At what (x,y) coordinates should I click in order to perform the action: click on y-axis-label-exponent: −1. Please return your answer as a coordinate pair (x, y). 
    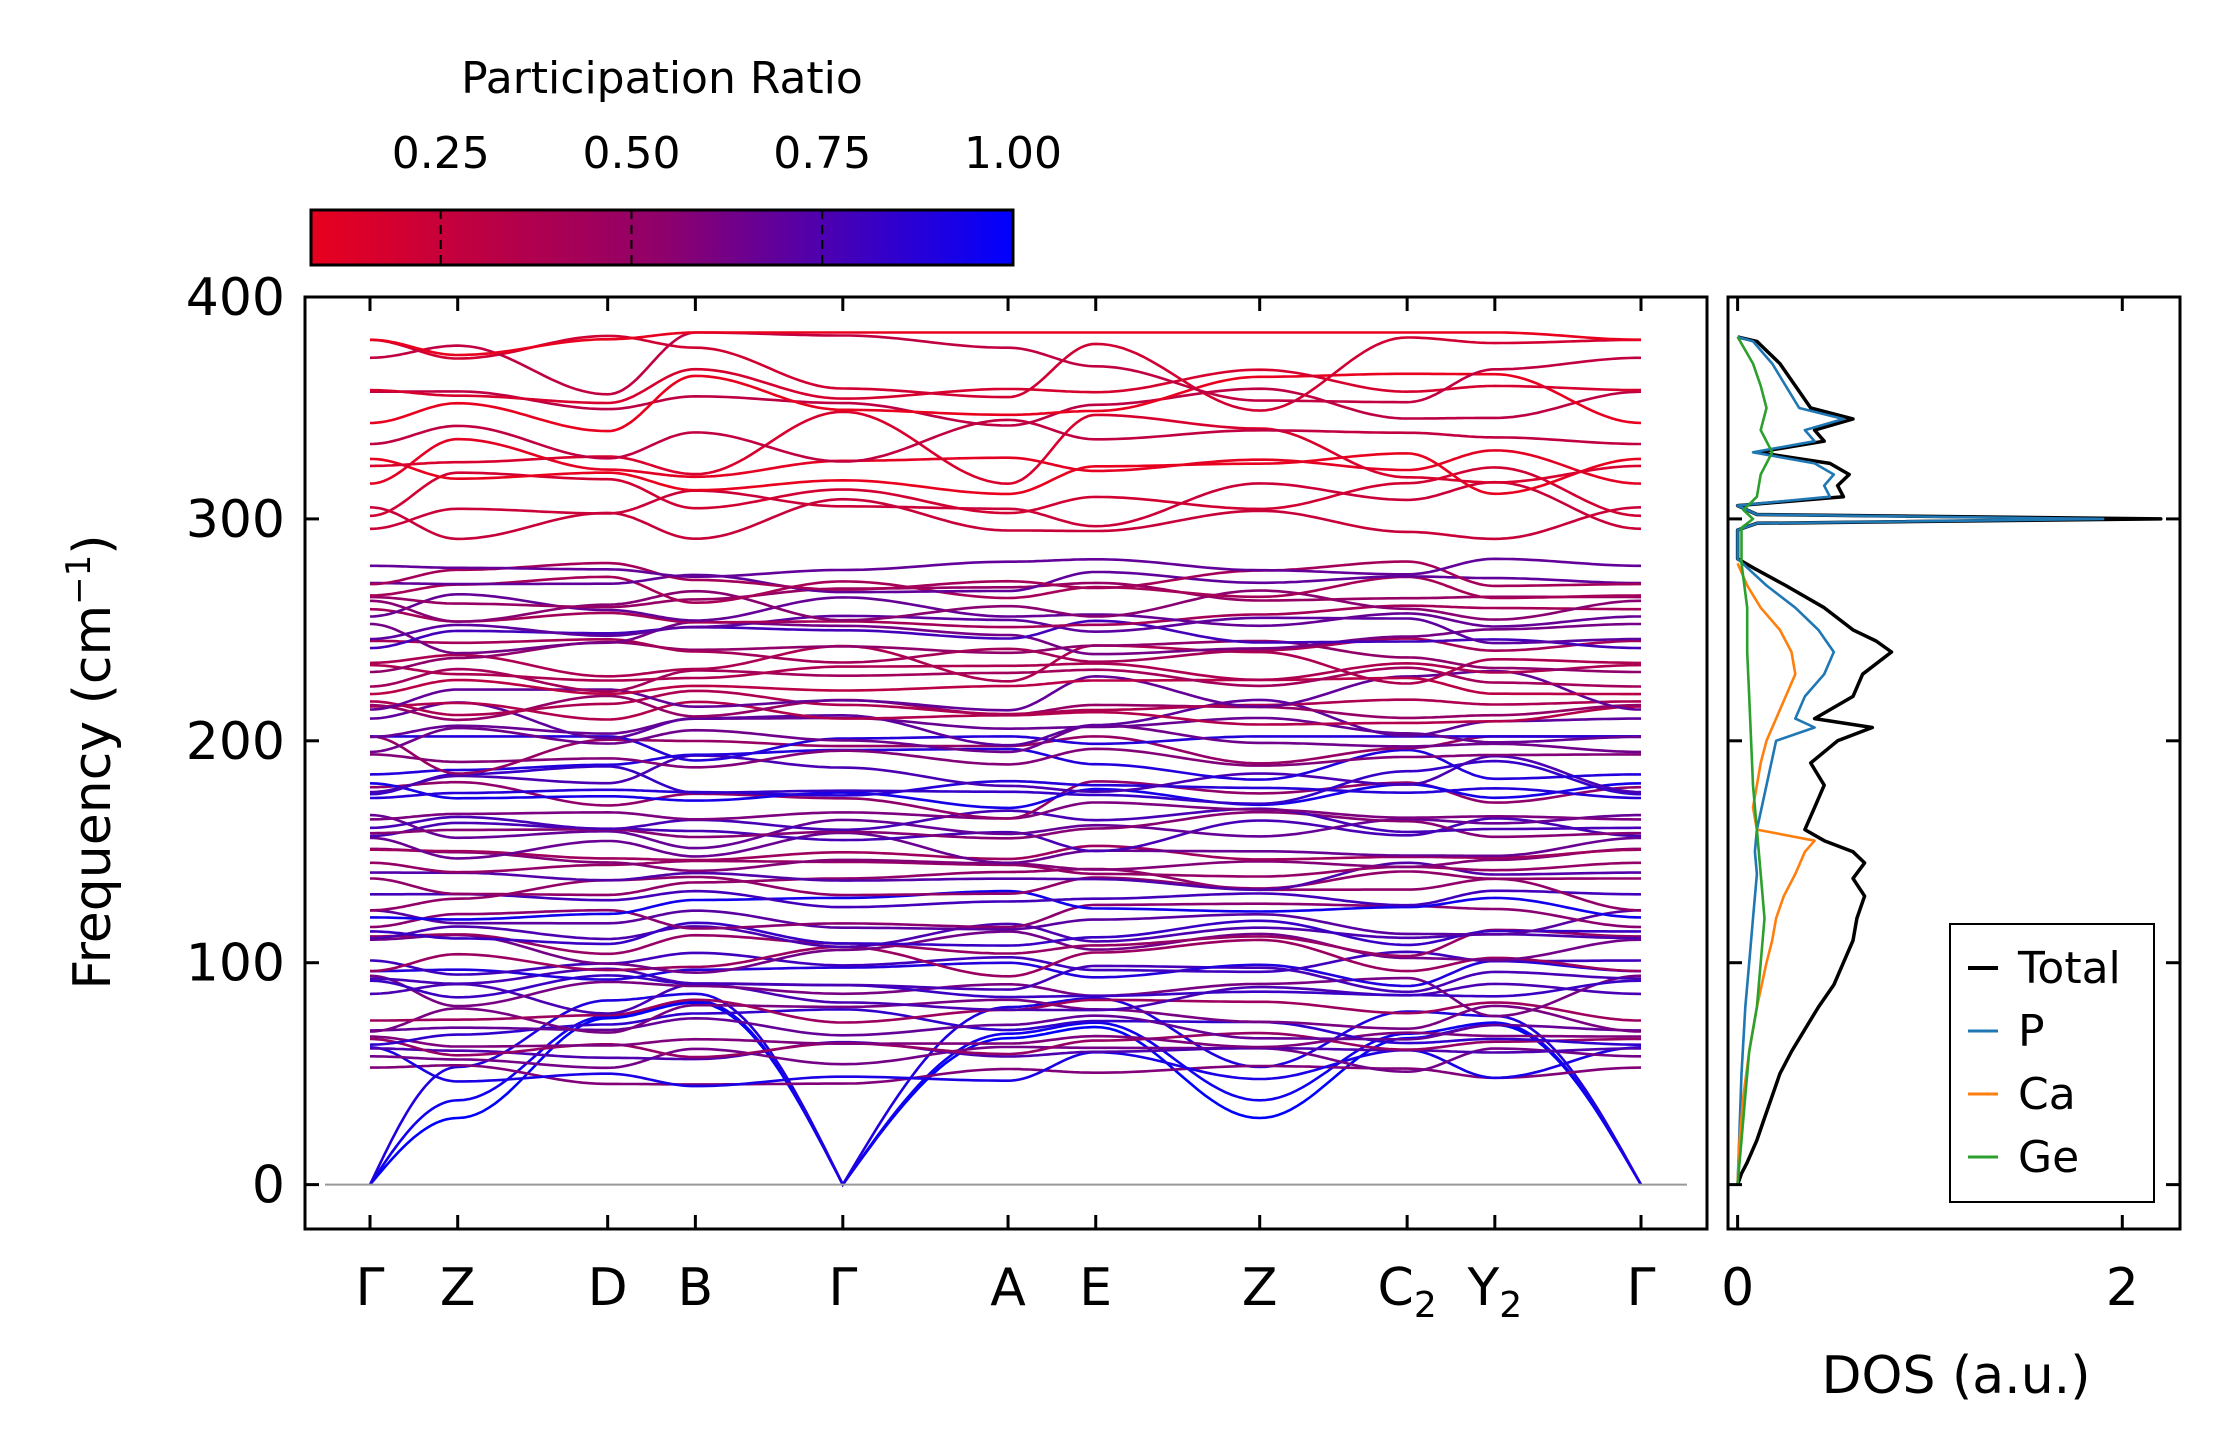
    Looking at the image, I should click on (79, 580).